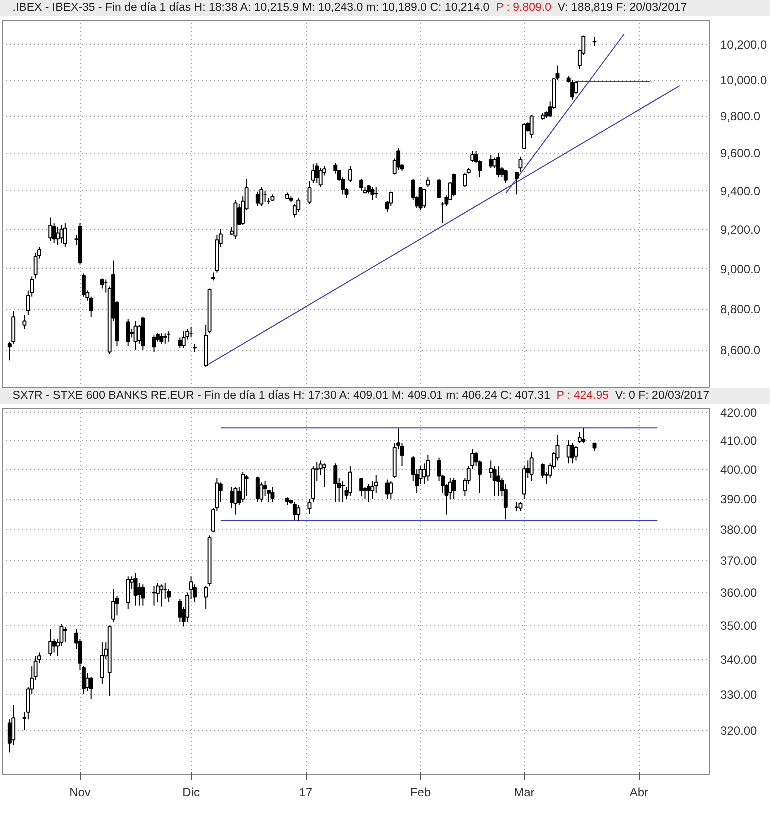 This screenshot has height=816, width=770. I want to click on y-tick-label: 390.00, so click(739, 499).